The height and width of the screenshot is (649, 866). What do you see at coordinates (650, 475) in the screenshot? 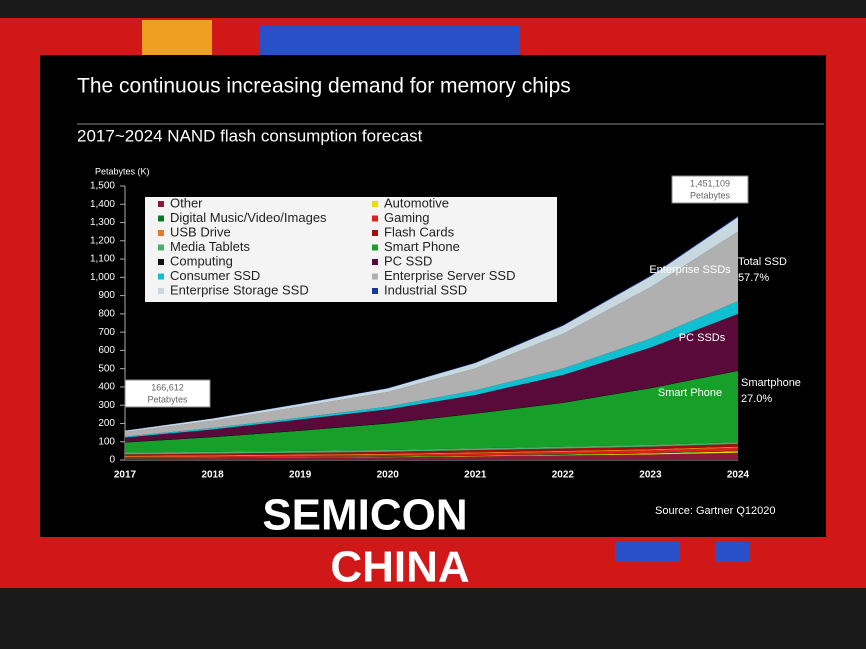
I see `x-tick-label: 2023` at bounding box center [650, 475].